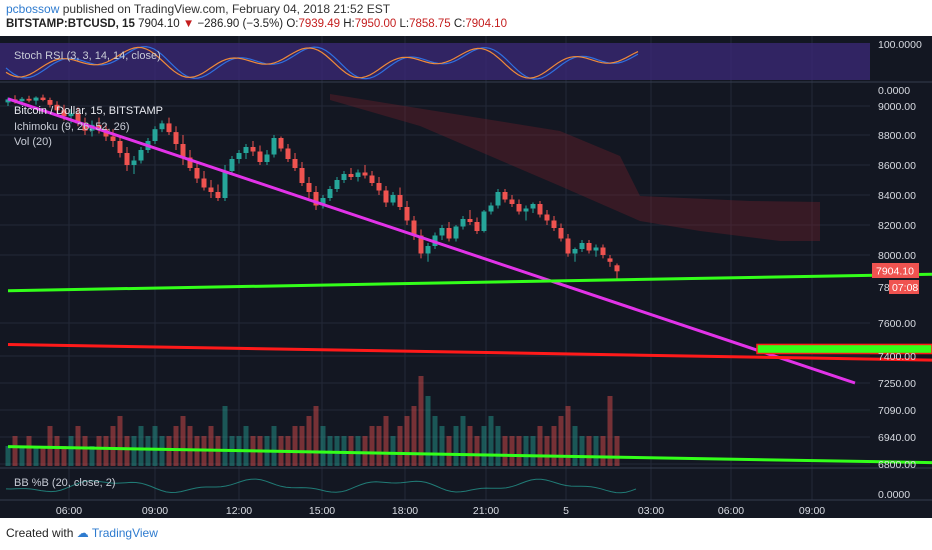 The height and width of the screenshot is (550, 932). Describe the element at coordinates (897, 357) in the screenshot. I see `y-tick-label: 7400.00` at that location.